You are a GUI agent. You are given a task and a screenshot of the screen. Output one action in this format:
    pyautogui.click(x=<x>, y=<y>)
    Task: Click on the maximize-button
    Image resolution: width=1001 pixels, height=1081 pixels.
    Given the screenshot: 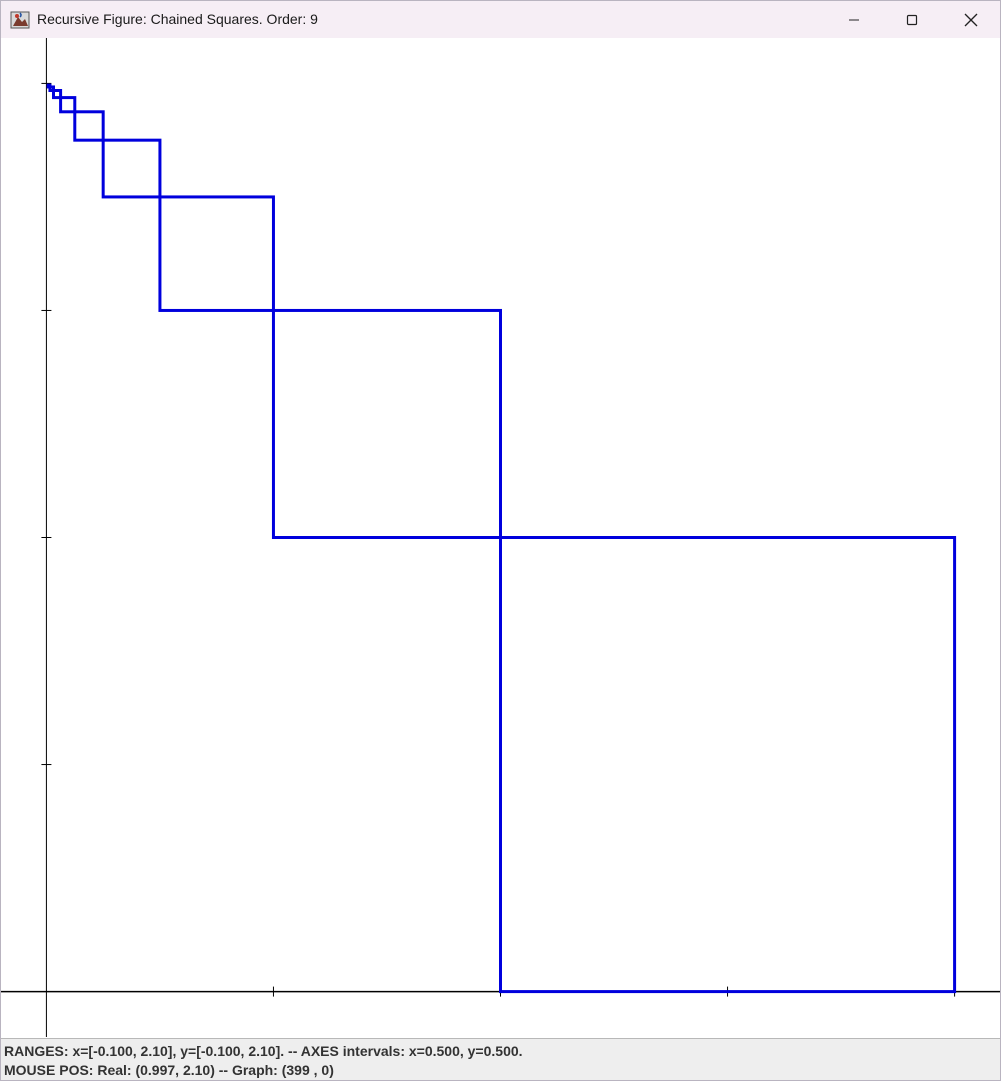 What is the action you would take?
    pyautogui.click(x=912, y=19)
    